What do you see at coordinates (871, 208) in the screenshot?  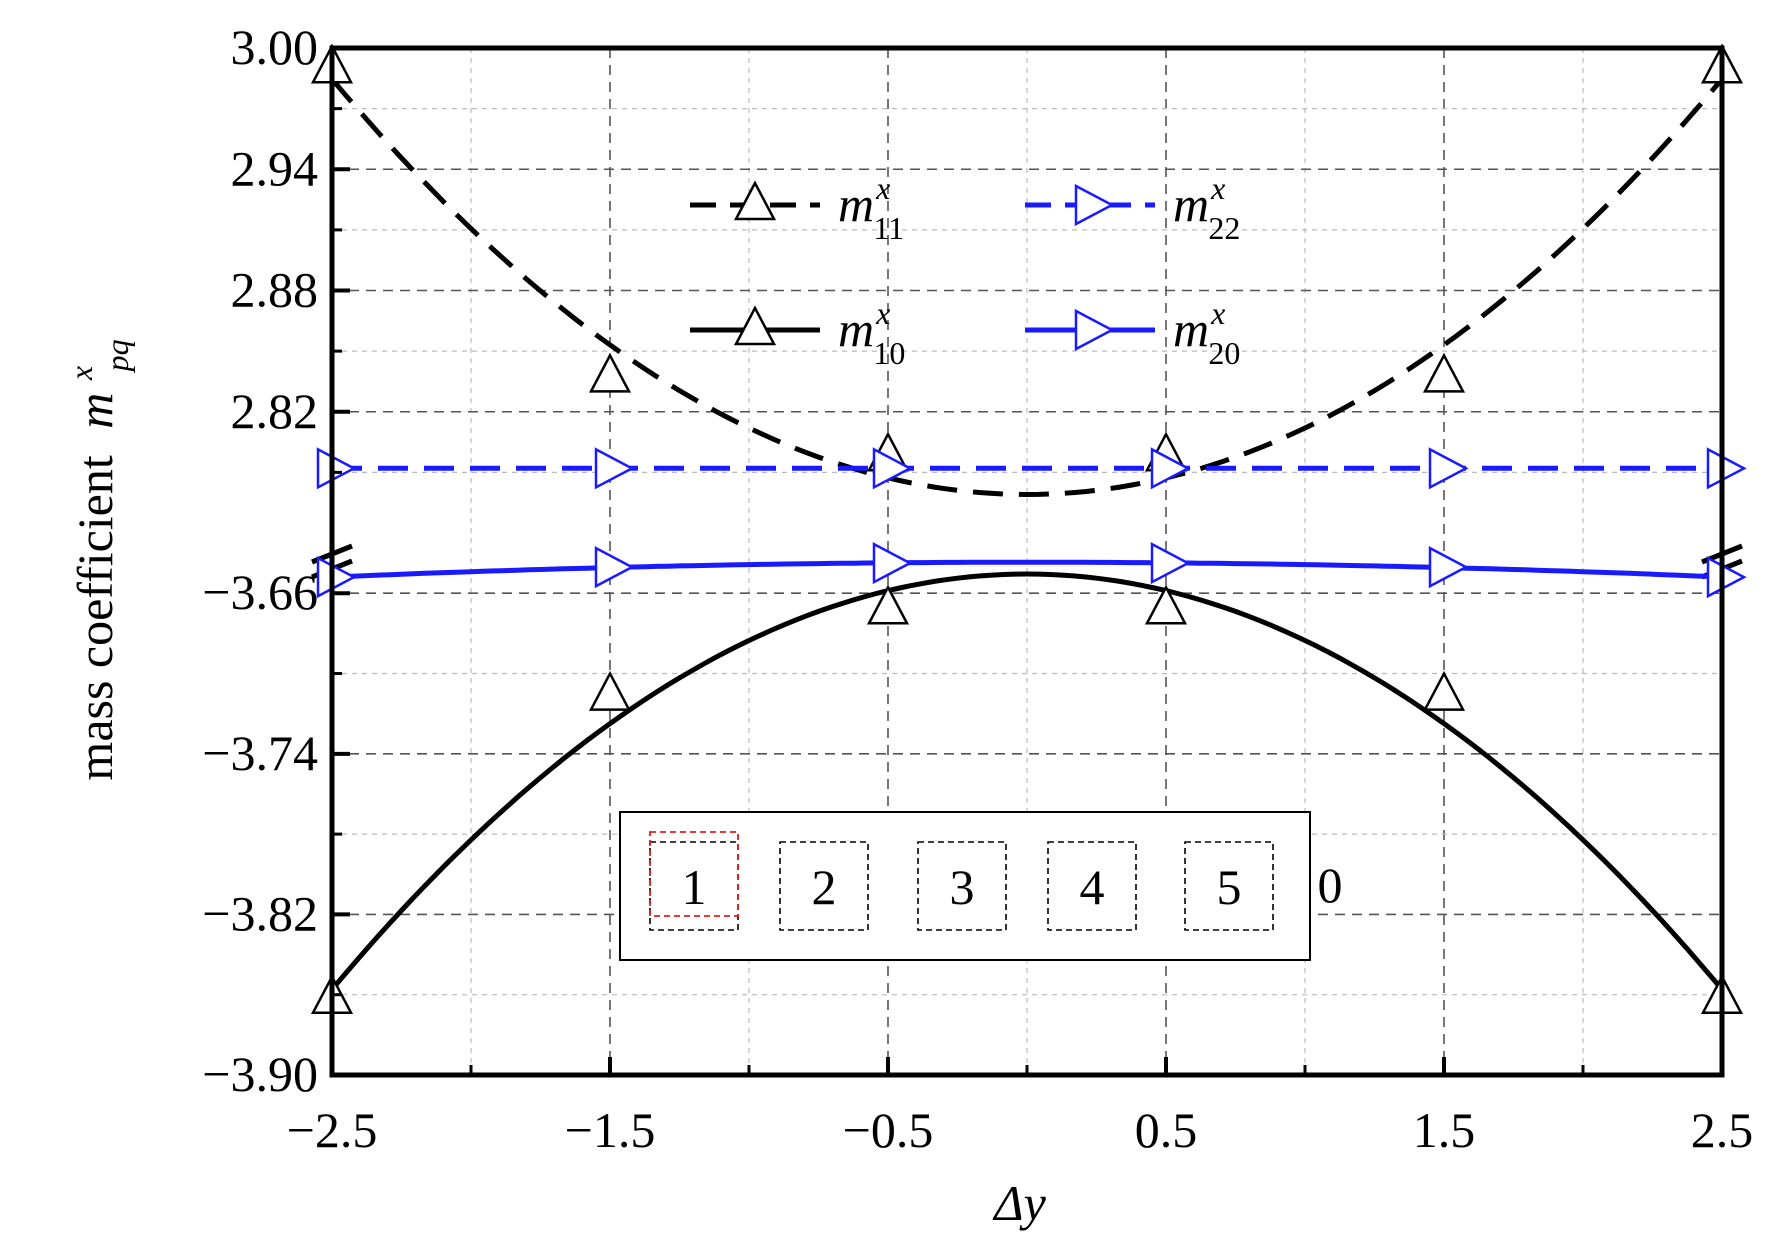 I see `legend-label: mx 11` at bounding box center [871, 208].